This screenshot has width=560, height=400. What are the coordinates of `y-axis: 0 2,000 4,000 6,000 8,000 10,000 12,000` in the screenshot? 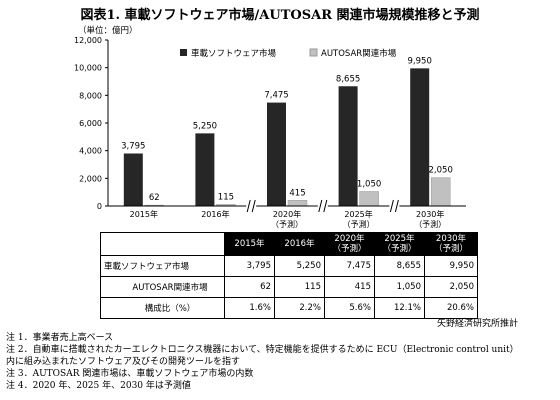 It's located at (91, 123).